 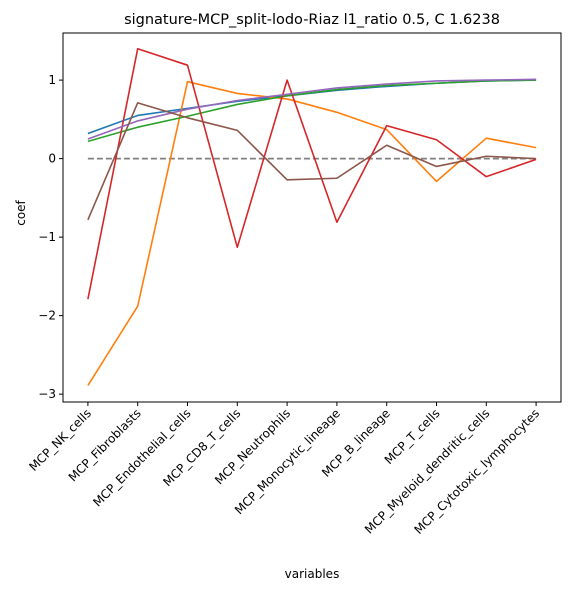 I want to click on y-tick-label: −3, so click(x=47, y=394).